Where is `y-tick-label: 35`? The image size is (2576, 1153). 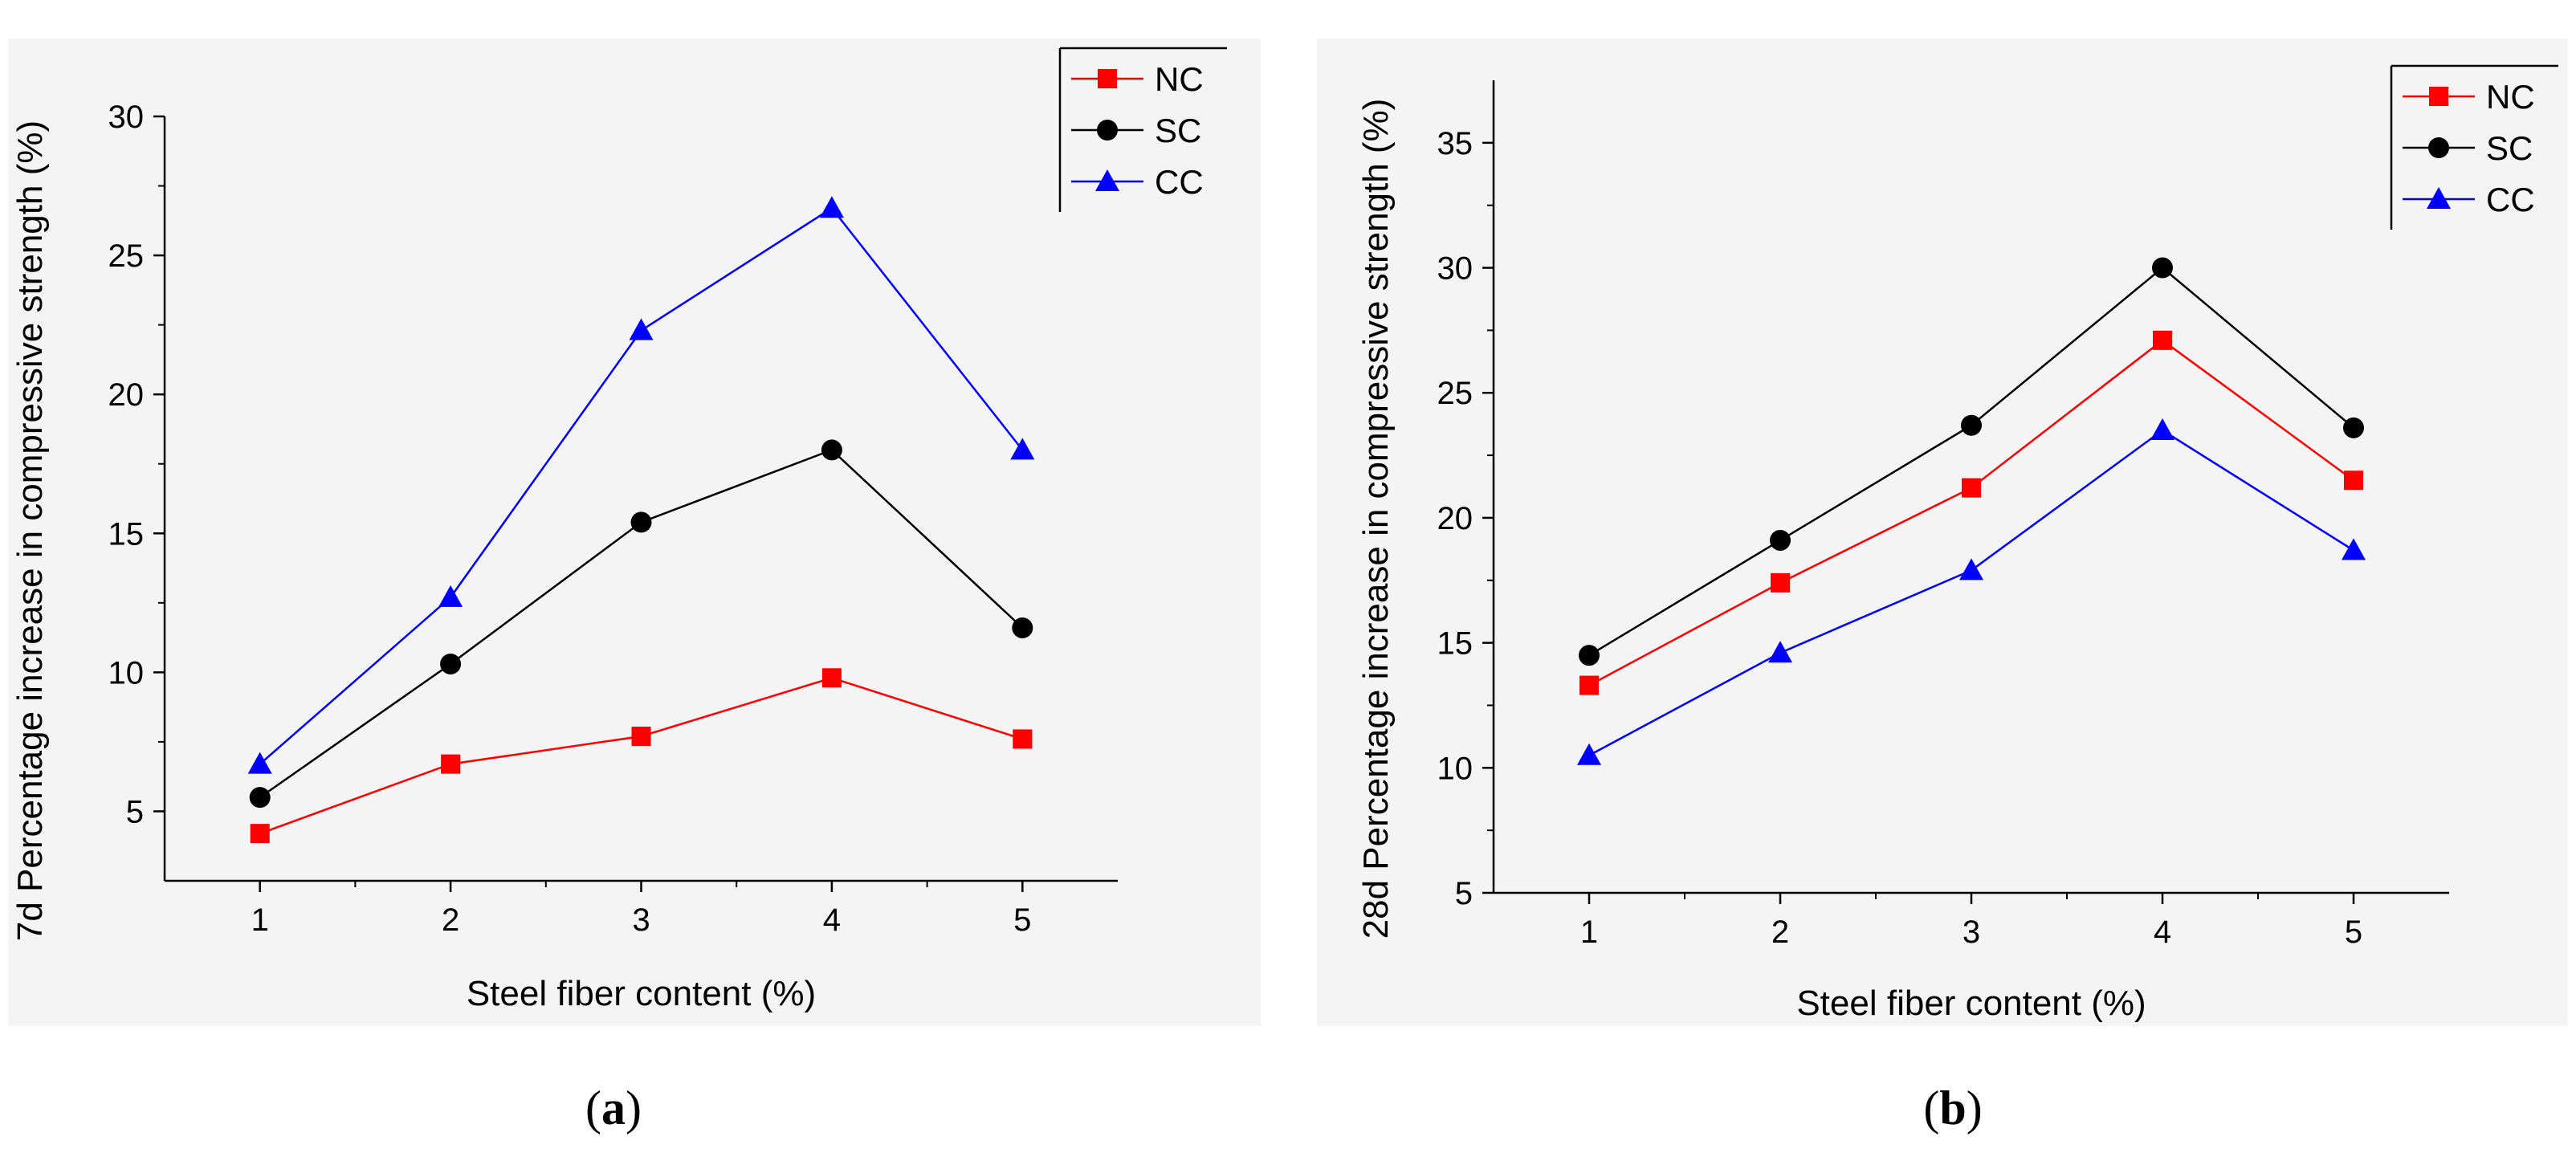 y-tick-label: 35 is located at coordinates (1455, 143).